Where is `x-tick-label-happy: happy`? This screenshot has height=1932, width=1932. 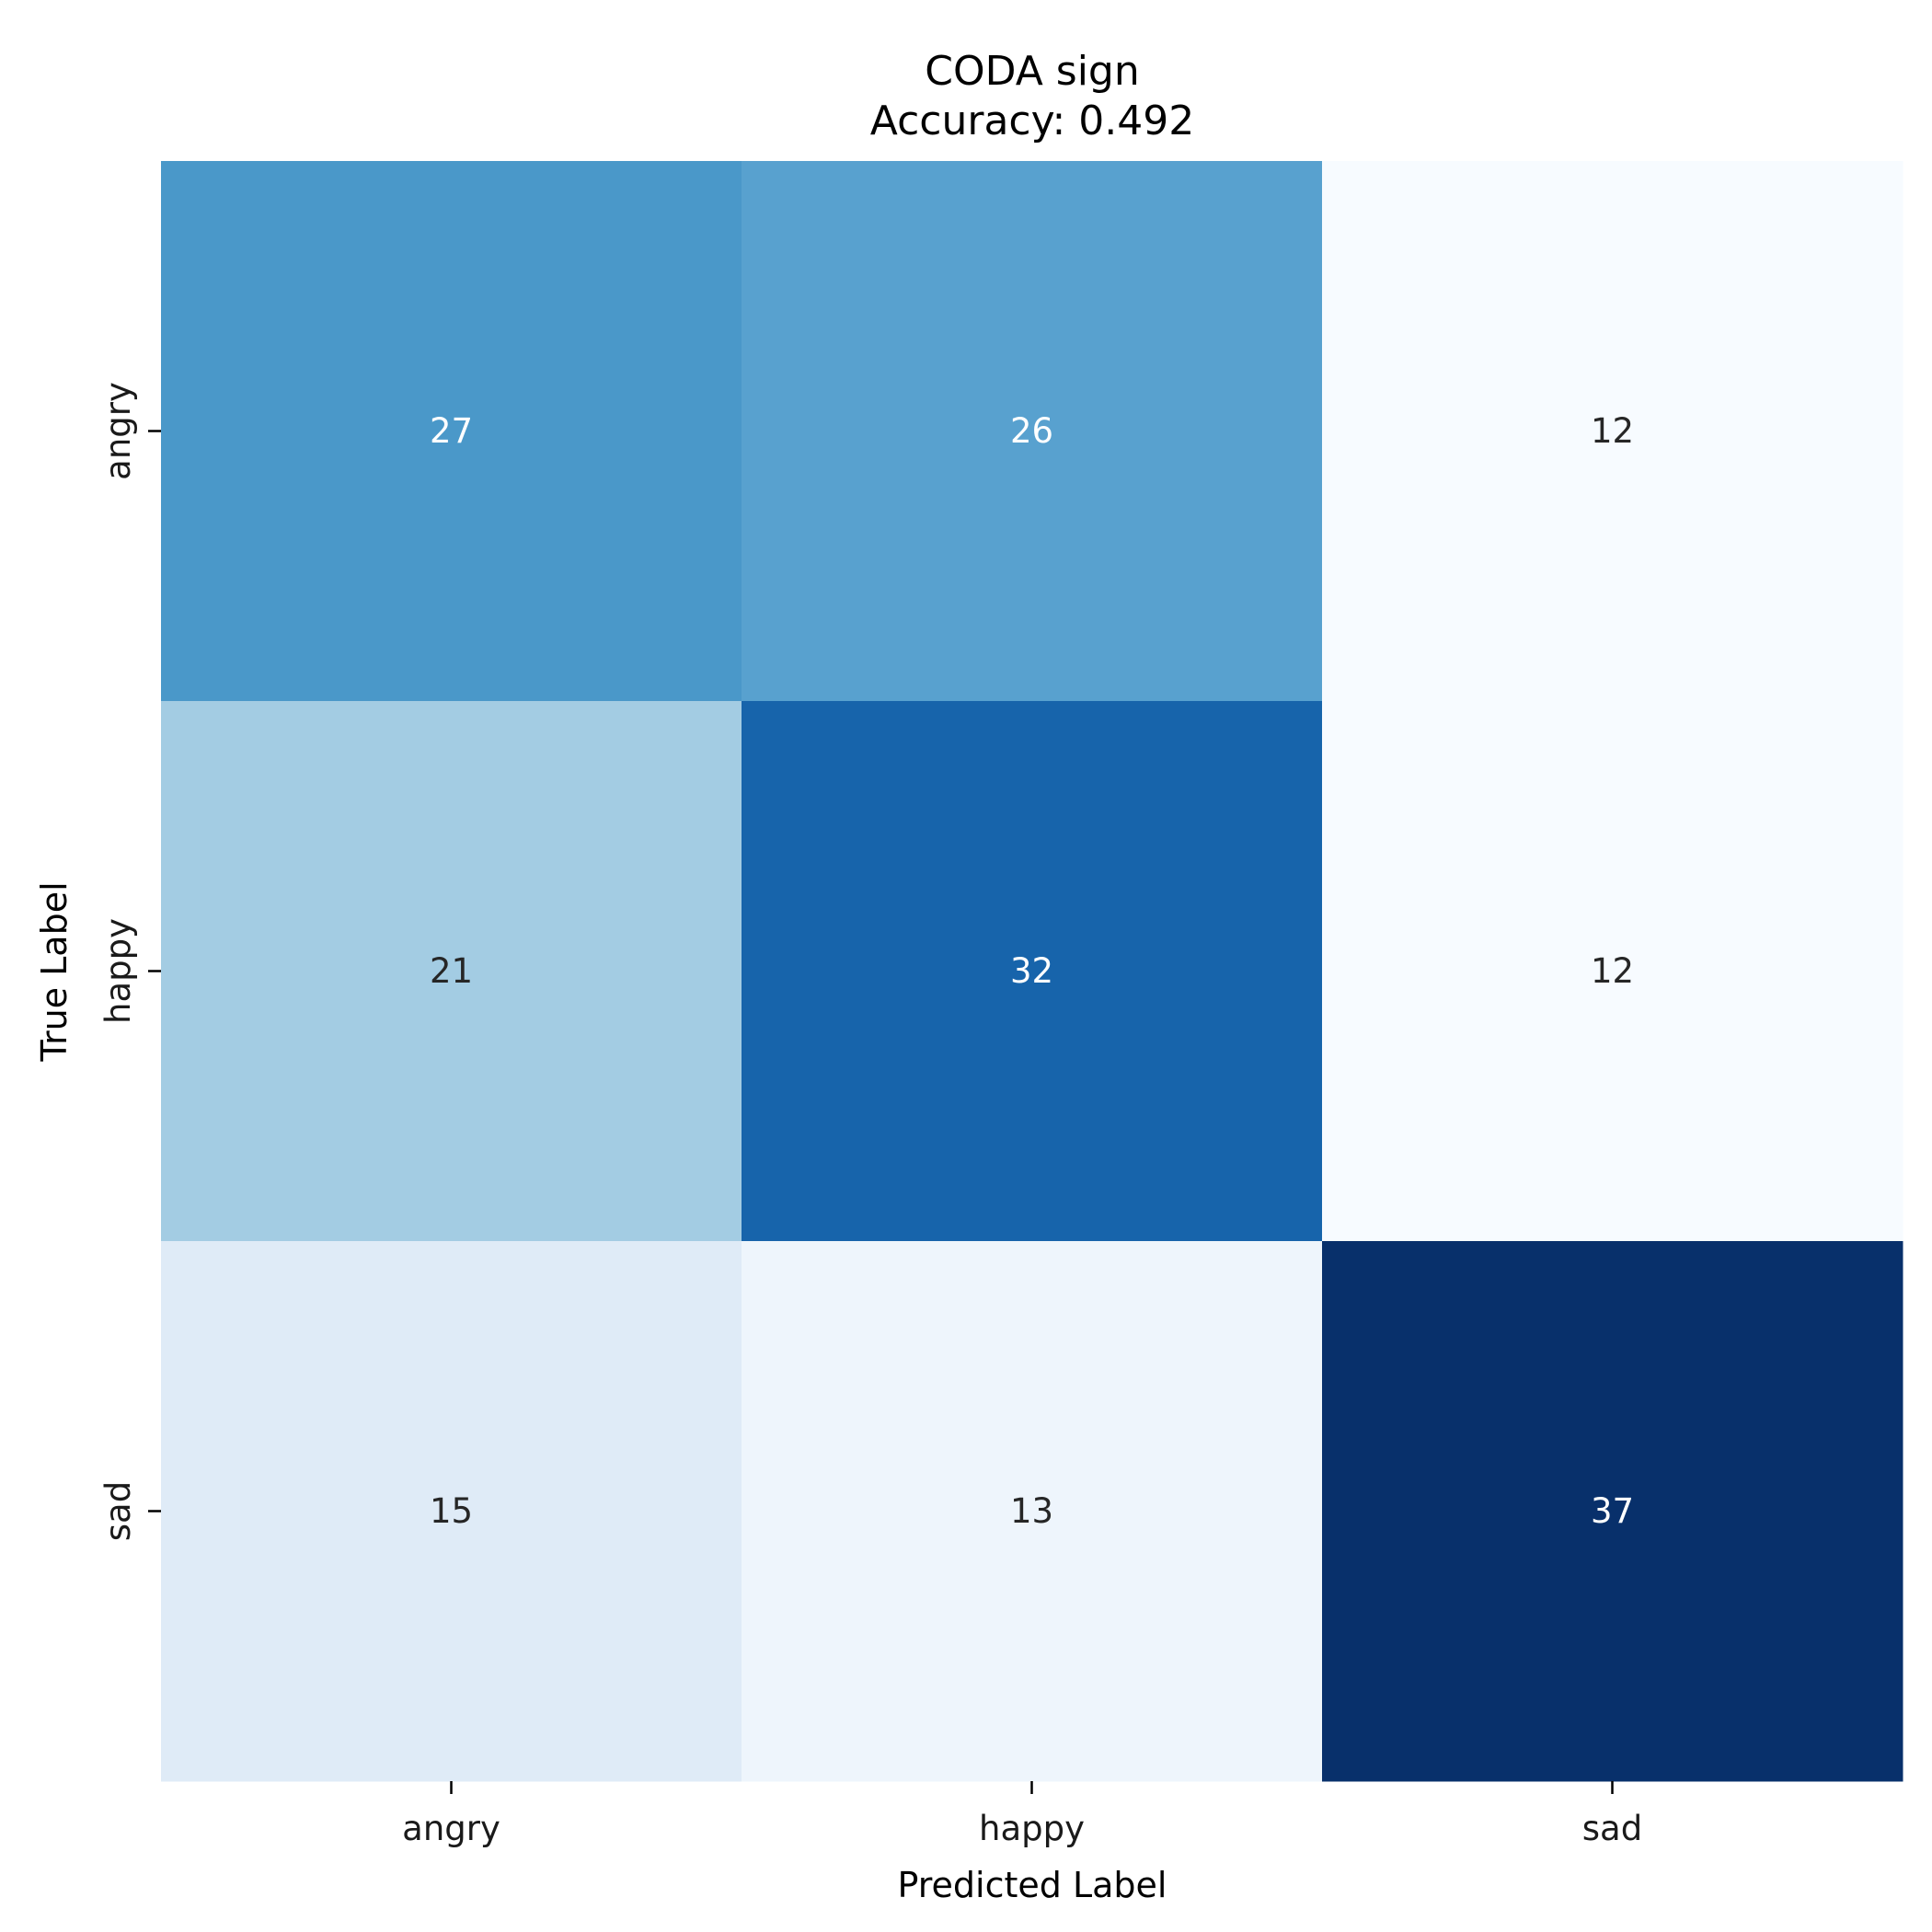
x-tick-label-happy: happy is located at coordinates (1032, 1828).